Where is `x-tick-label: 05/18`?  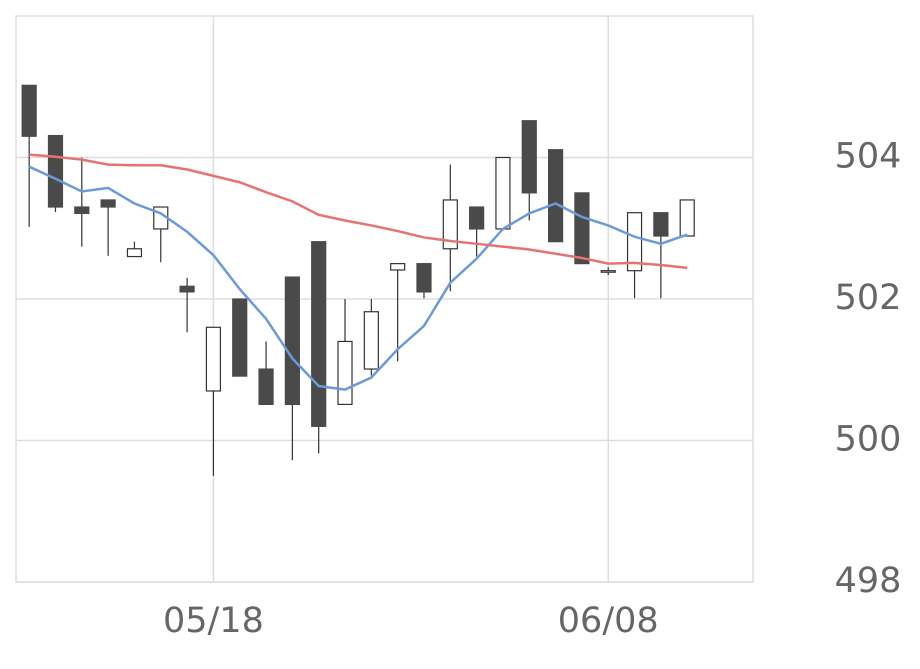
x-tick-label: 05/18 is located at coordinates (213, 621).